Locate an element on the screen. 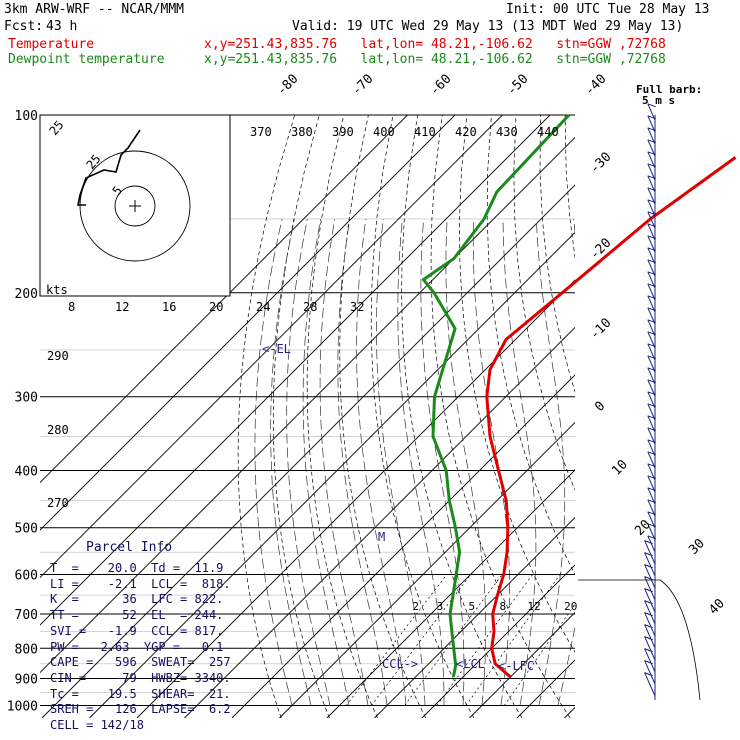 The image size is (740, 740). level-annotation: M is located at coordinates (381, 537).